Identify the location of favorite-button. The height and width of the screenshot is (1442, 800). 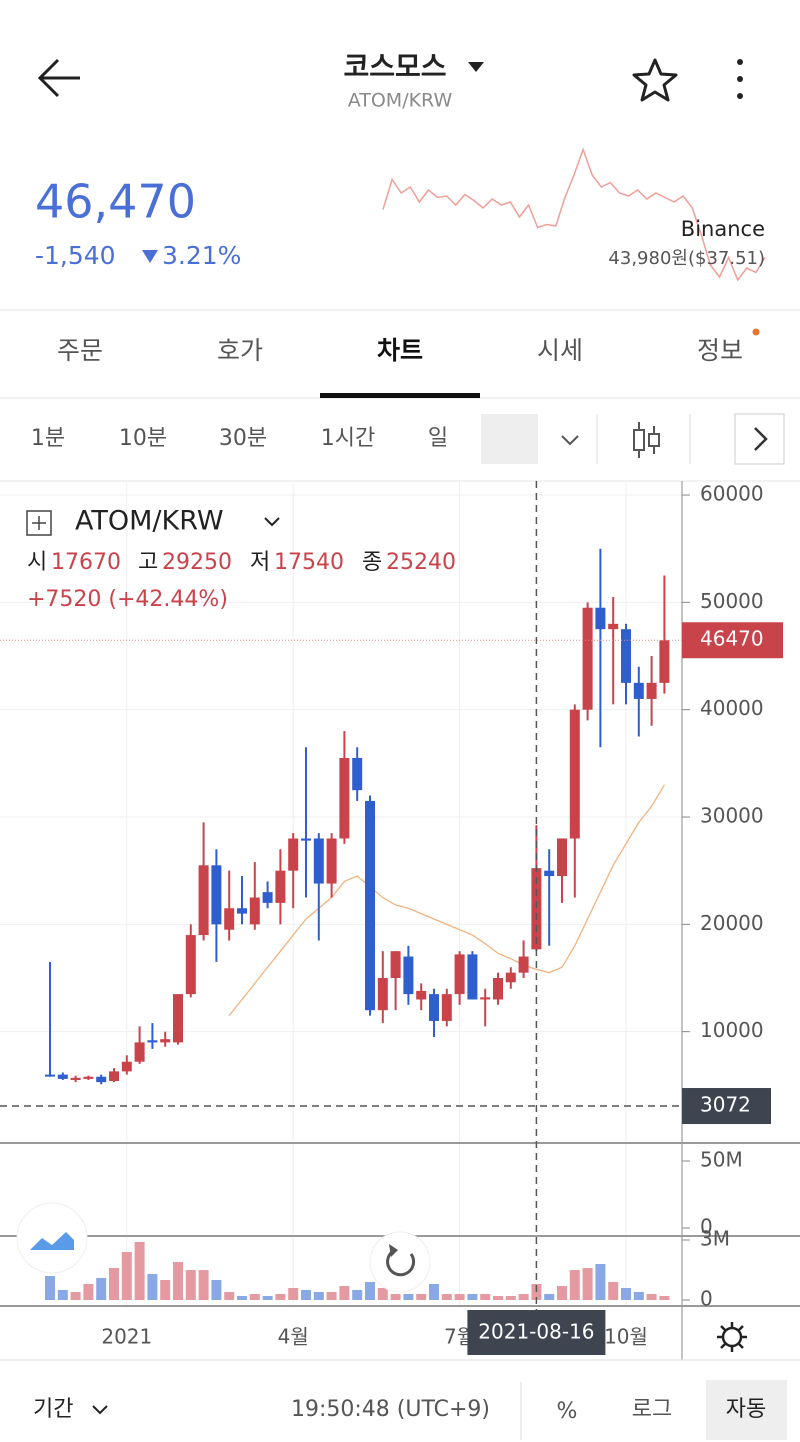
(655, 80).